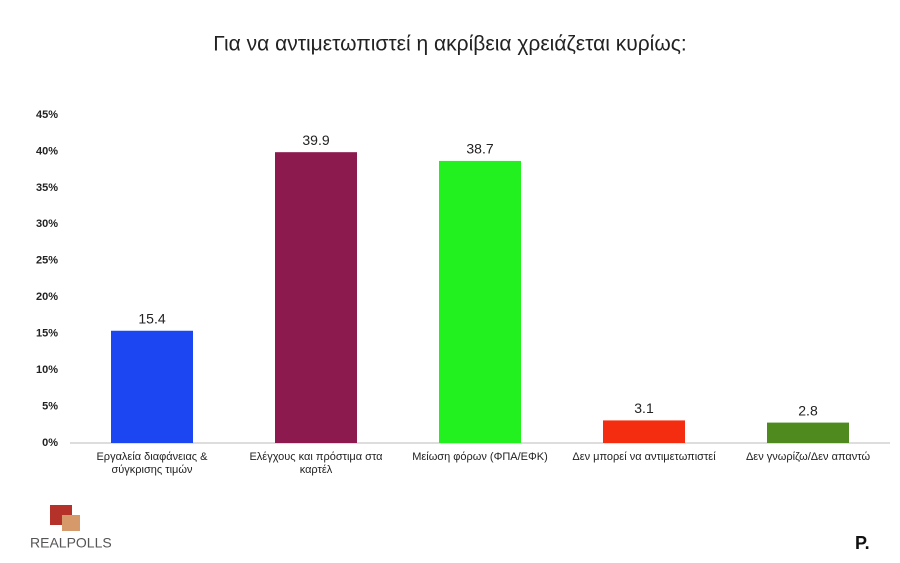 The width and height of the screenshot is (900, 563). I want to click on y-tick-label: 25%, so click(47, 261).